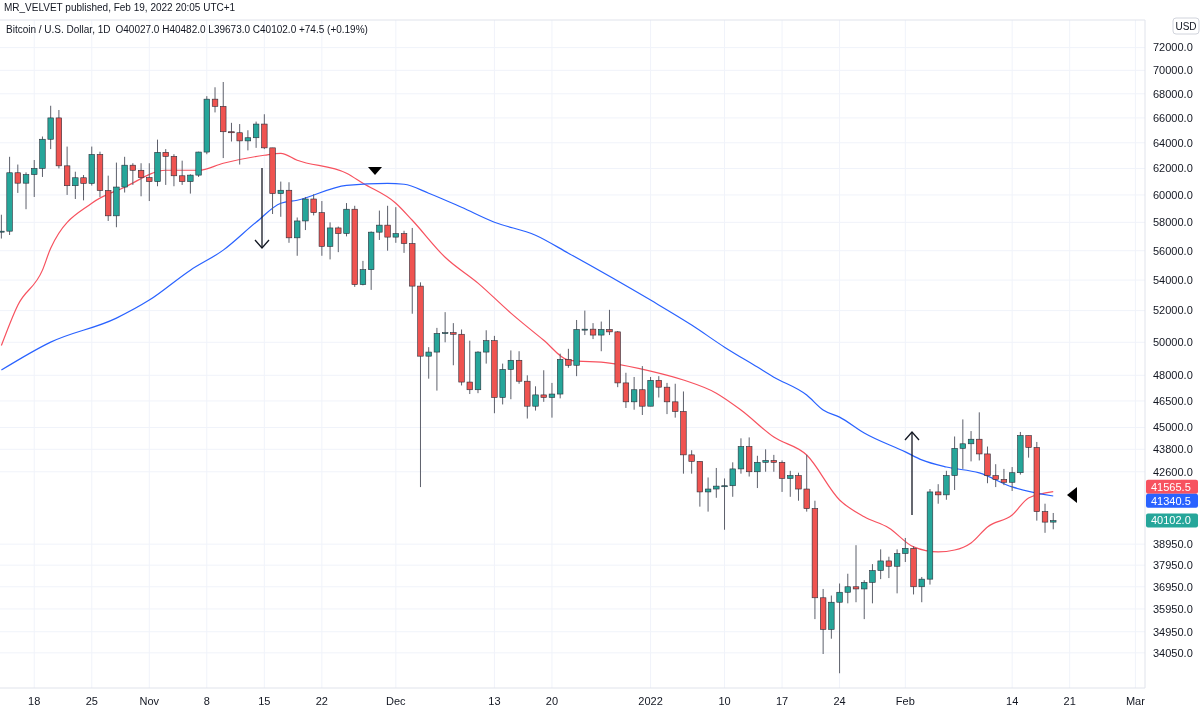 The height and width of the screenshot is (716, 1200). Describe the element at coordinates (1173, 427) in the screenshot. I see `y-tick-label: 45000.0` at that location.